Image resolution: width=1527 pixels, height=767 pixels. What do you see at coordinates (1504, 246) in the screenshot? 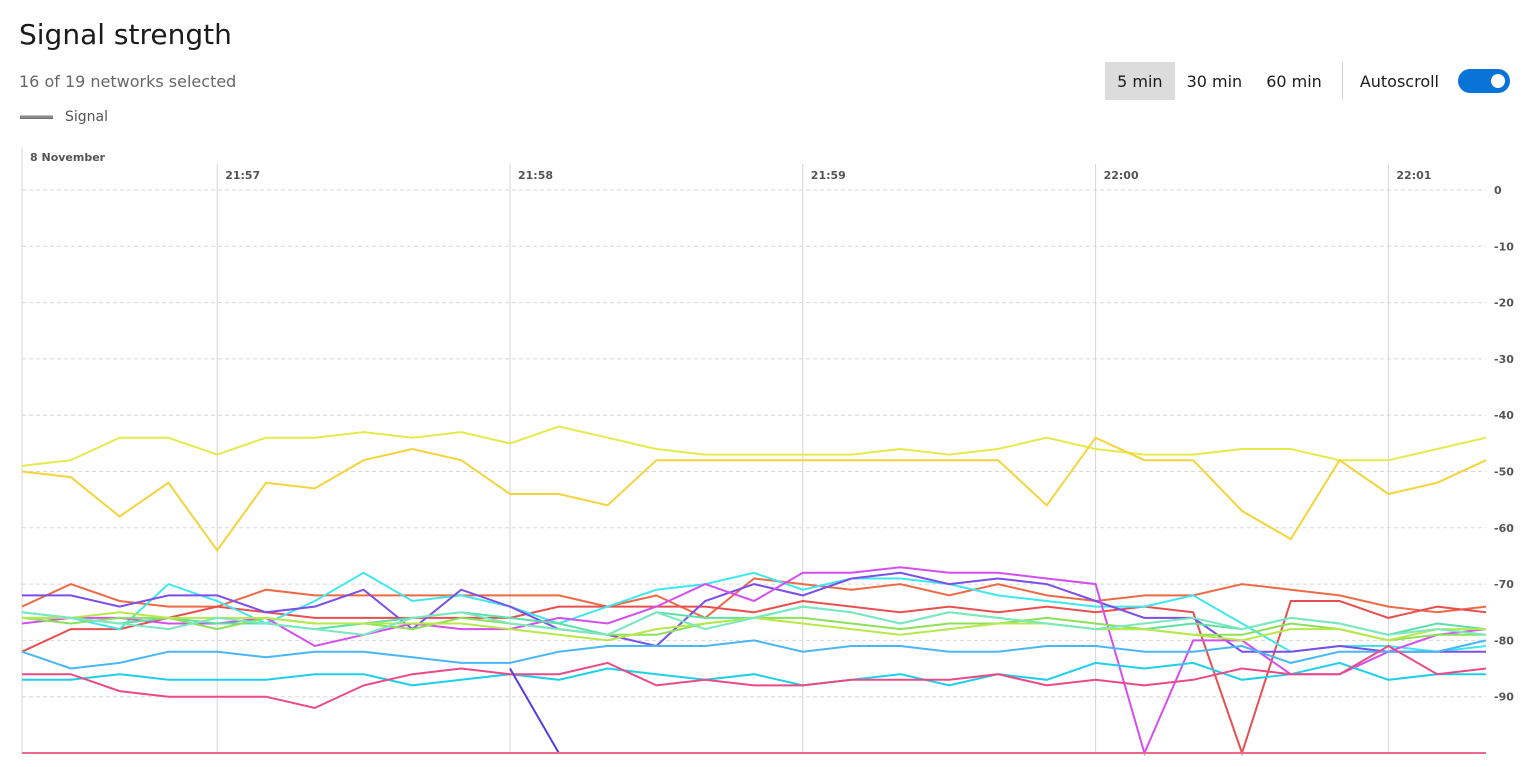
I see `y-tick-label: -10` at bounding box center [1504, 246].